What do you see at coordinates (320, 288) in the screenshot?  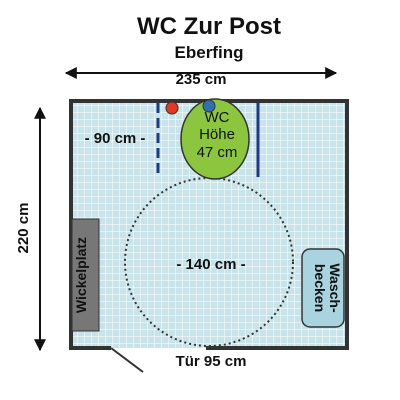 I see `sink-label-line2: becken` at bounding box center [320, 288].